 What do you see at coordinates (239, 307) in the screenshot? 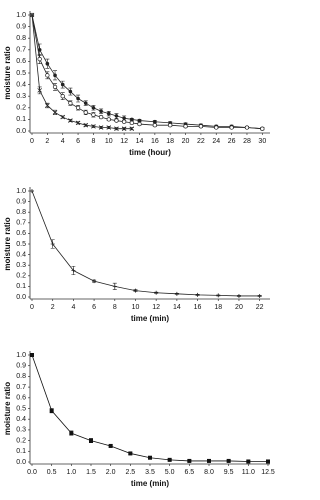
I see `x-tick-label: 20` at bounding box center [239, 307].